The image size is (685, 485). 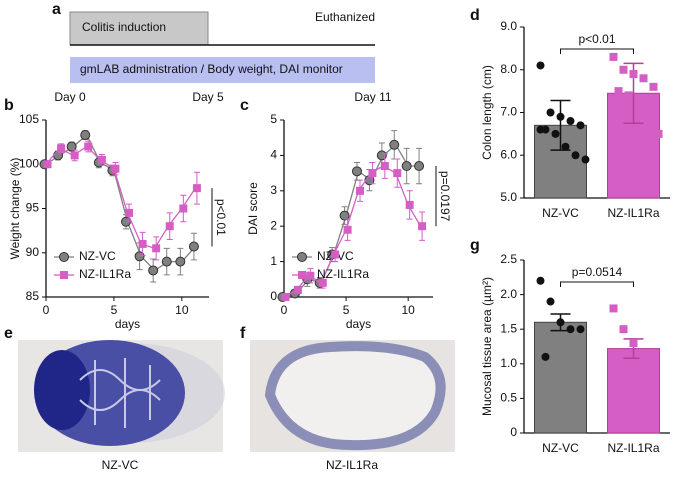 What do you see at coordinates (273, 225) in the screenshot?
I see `y-tick-label: 2` at bounding box center [273, 225].